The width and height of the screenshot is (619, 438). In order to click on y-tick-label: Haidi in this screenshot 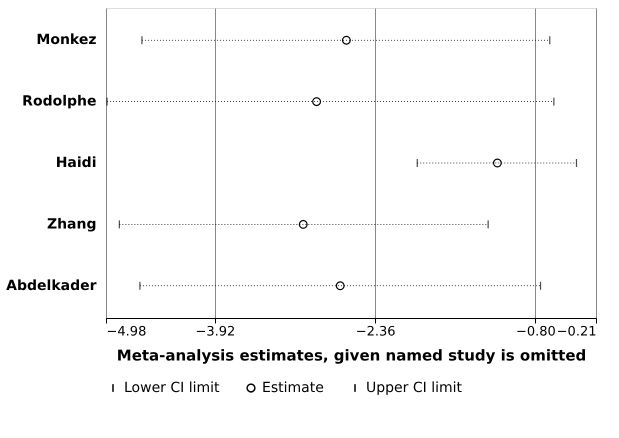, I will do `click(76, 163)`.